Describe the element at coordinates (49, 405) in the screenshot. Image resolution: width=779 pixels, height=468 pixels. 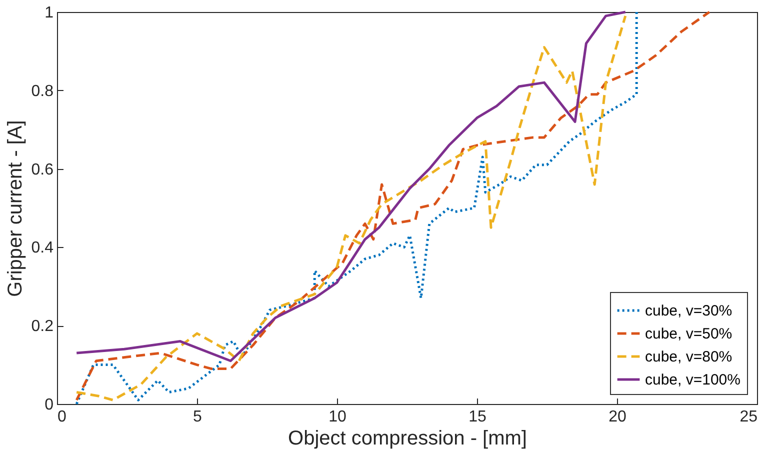
I see `y-tick-label: 0` at that location.